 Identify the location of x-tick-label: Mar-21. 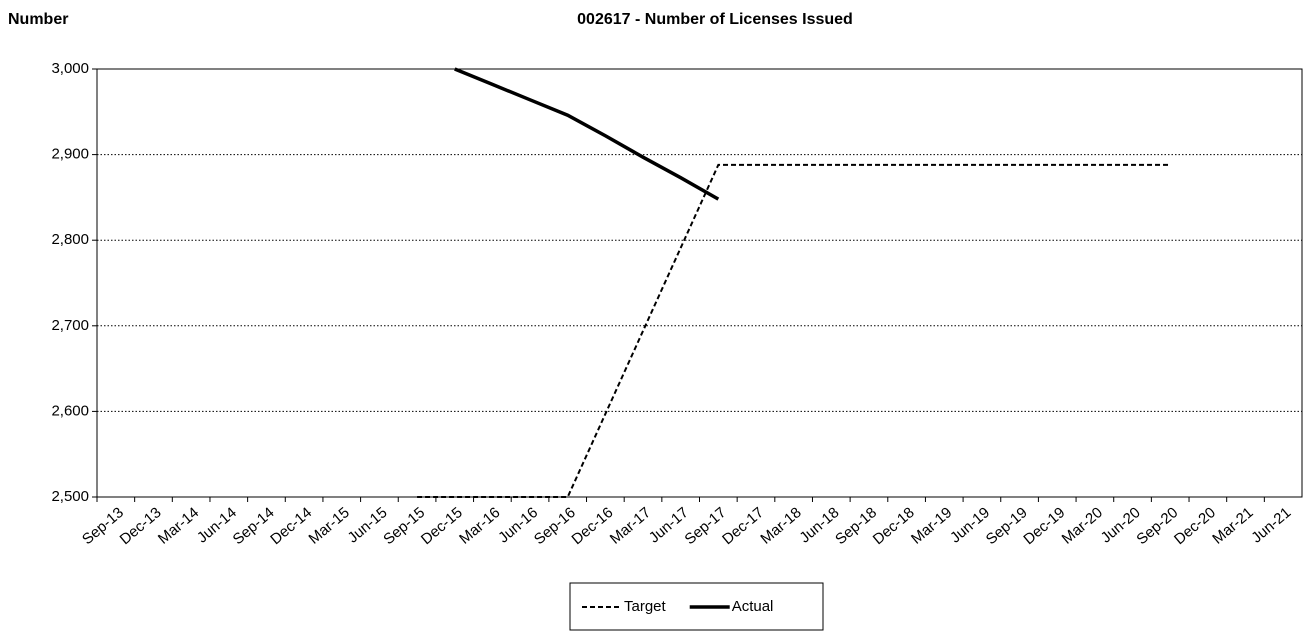
(1232, 526).